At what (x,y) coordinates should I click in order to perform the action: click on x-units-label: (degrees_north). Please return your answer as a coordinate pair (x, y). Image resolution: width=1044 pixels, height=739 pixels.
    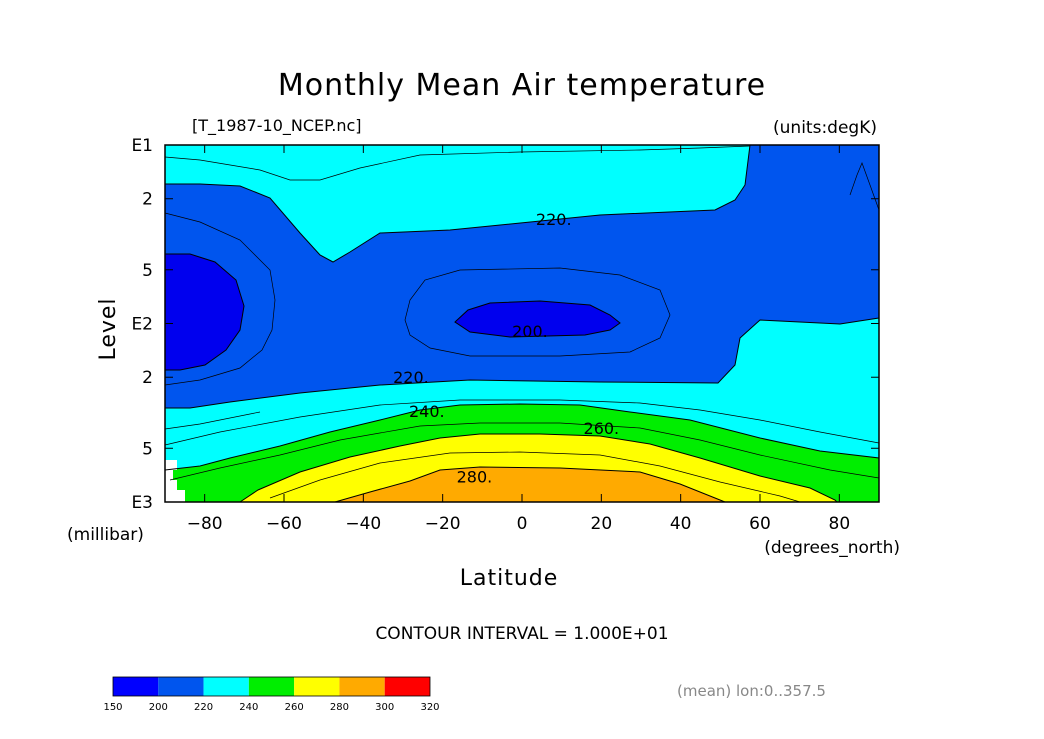
    Looking at the image, I should click on (832, 548).